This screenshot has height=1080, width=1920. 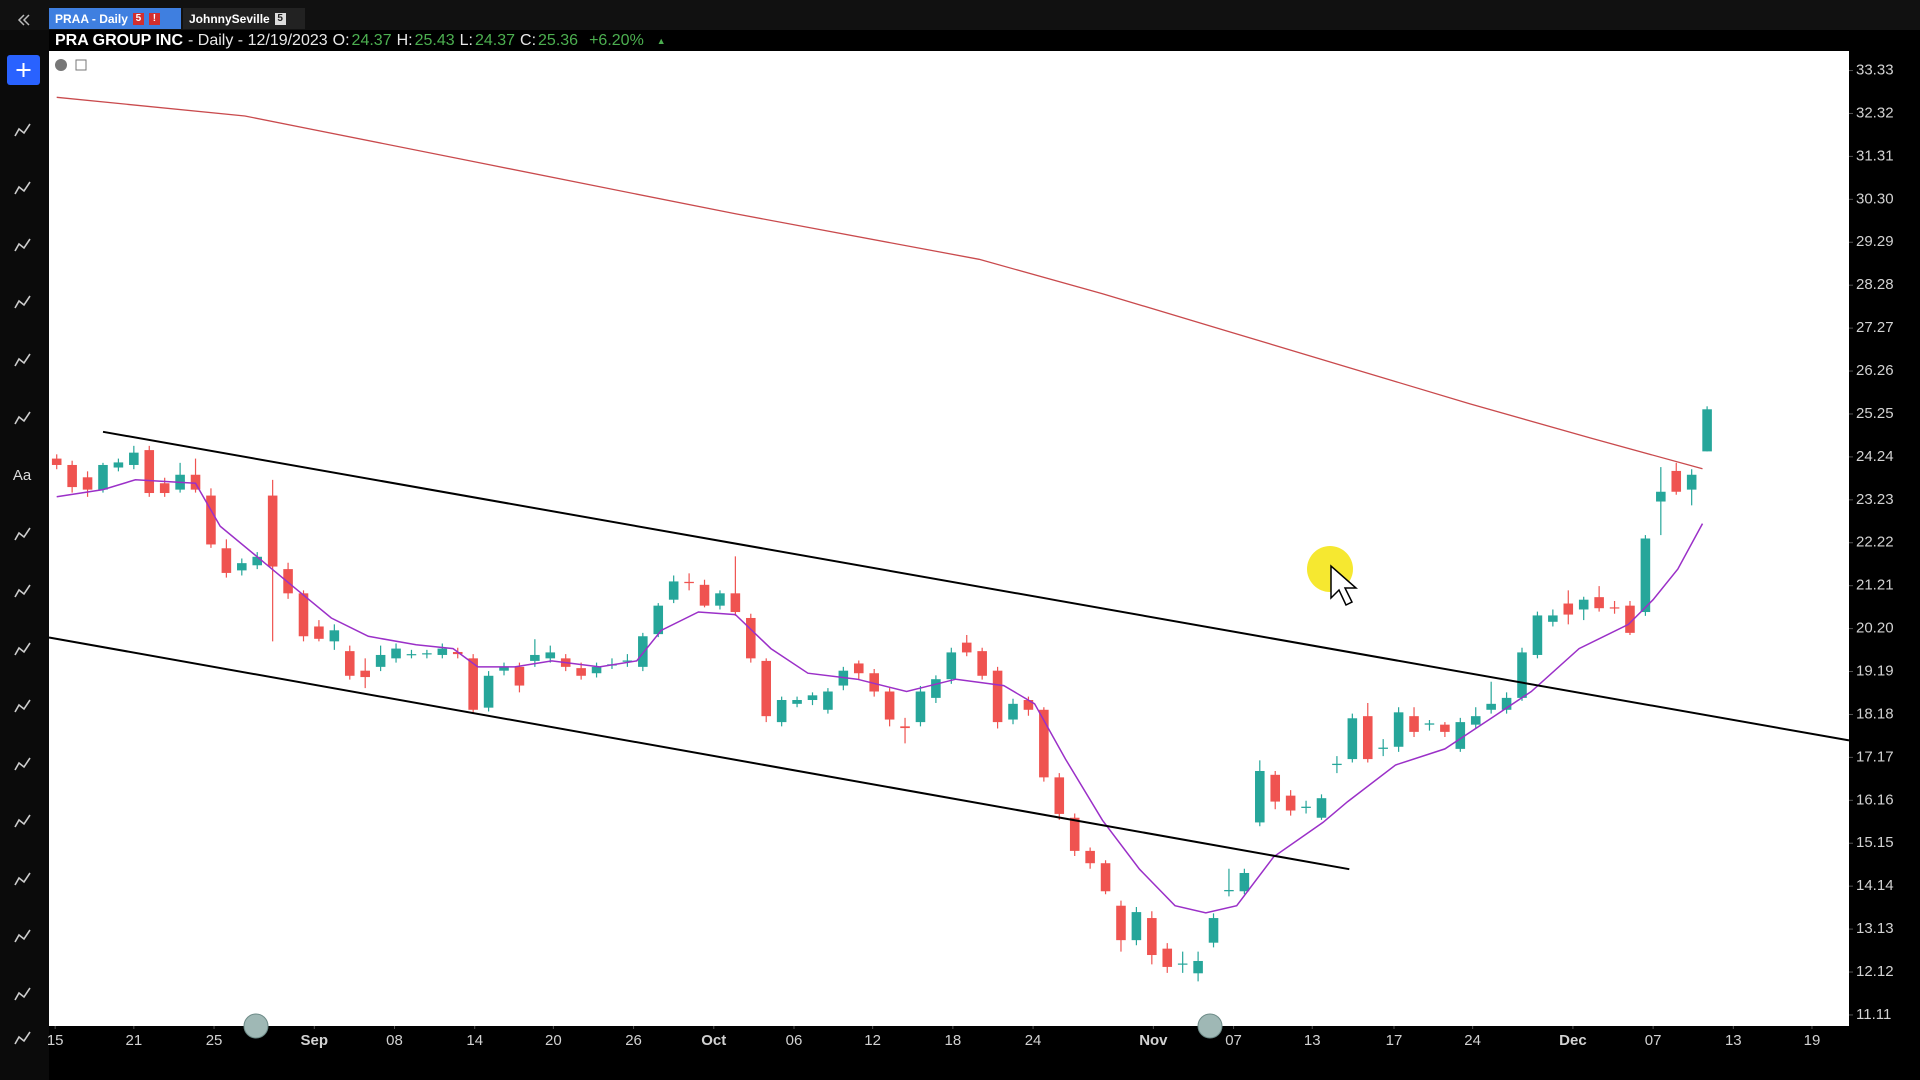 I want to click on y-tick-label: 12.12, so click(x=1875, y=971).